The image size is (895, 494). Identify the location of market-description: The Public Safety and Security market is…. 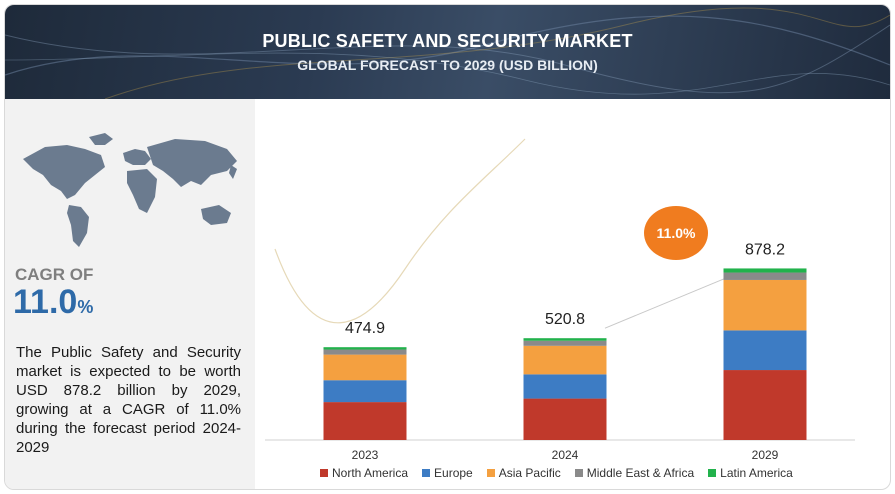
(128, 400).